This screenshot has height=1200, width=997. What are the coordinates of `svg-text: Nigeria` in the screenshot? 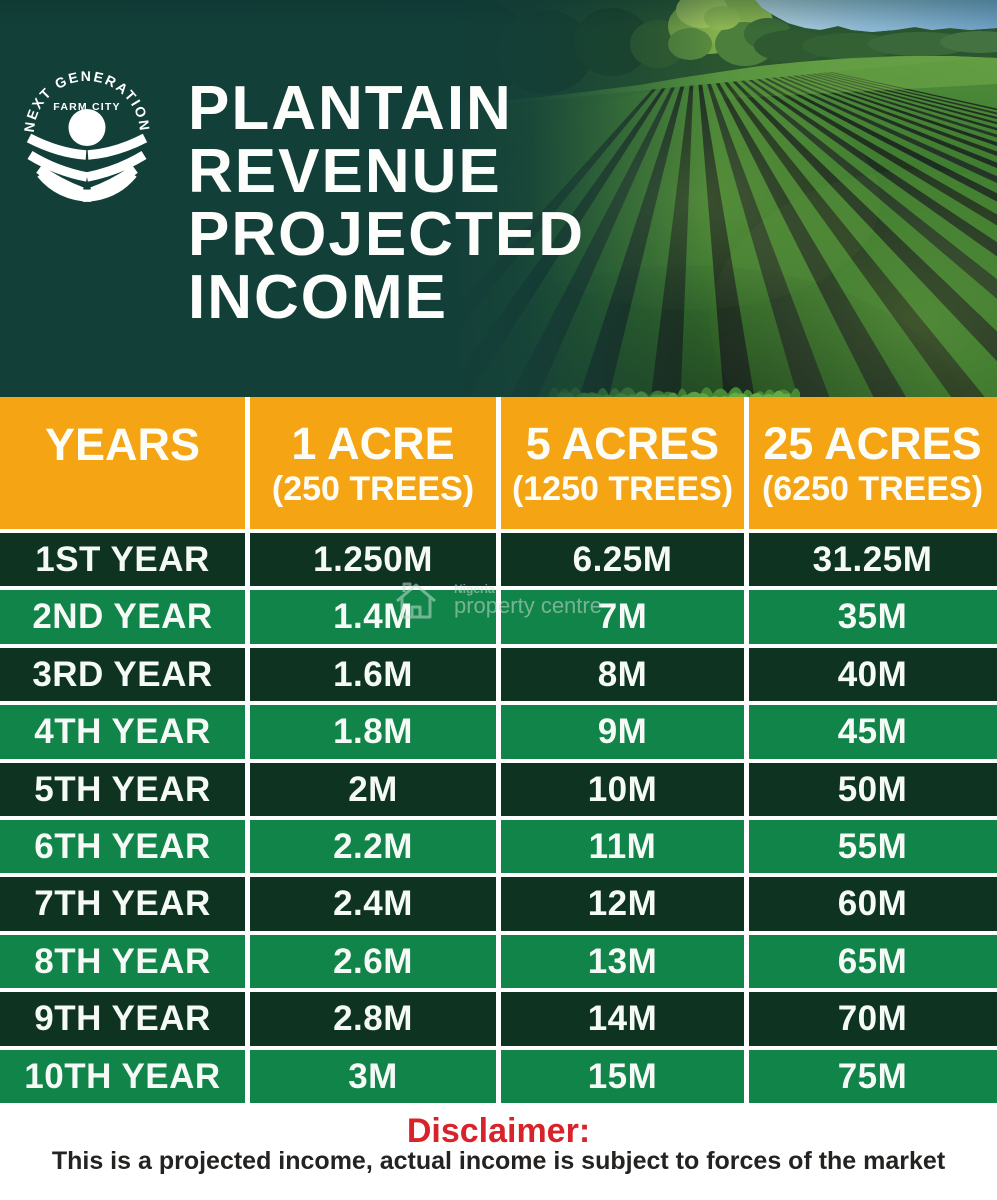 It's located at (474, 589).